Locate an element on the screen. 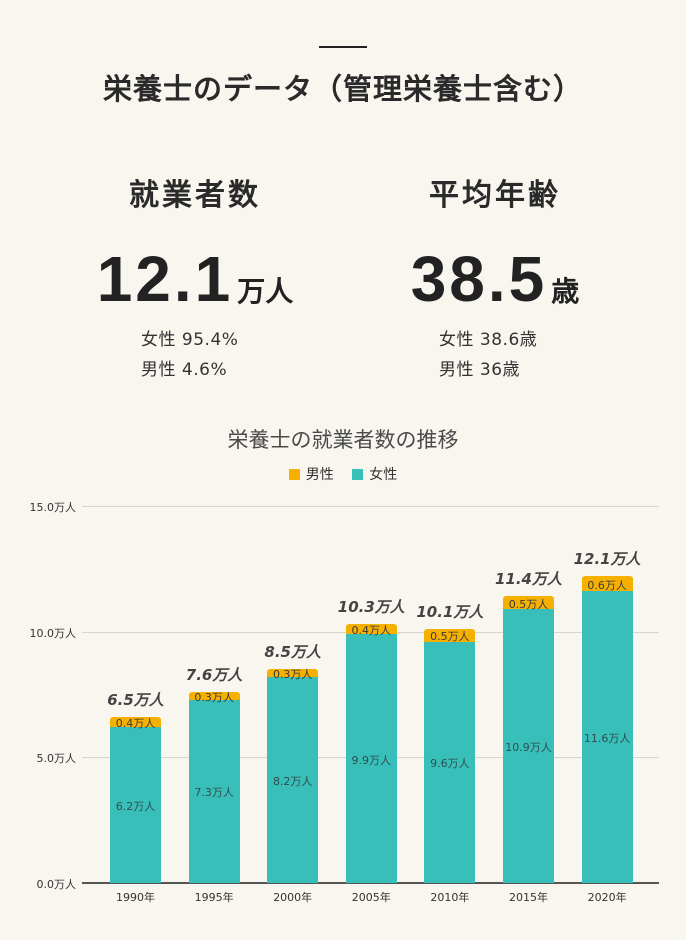 Image resolution: width=686 pixels, height=940 pixels. stat-employment: 就業者数 12.1 万人 女性 95.4% 男性 4.6% is located at coordinates (195, 275).